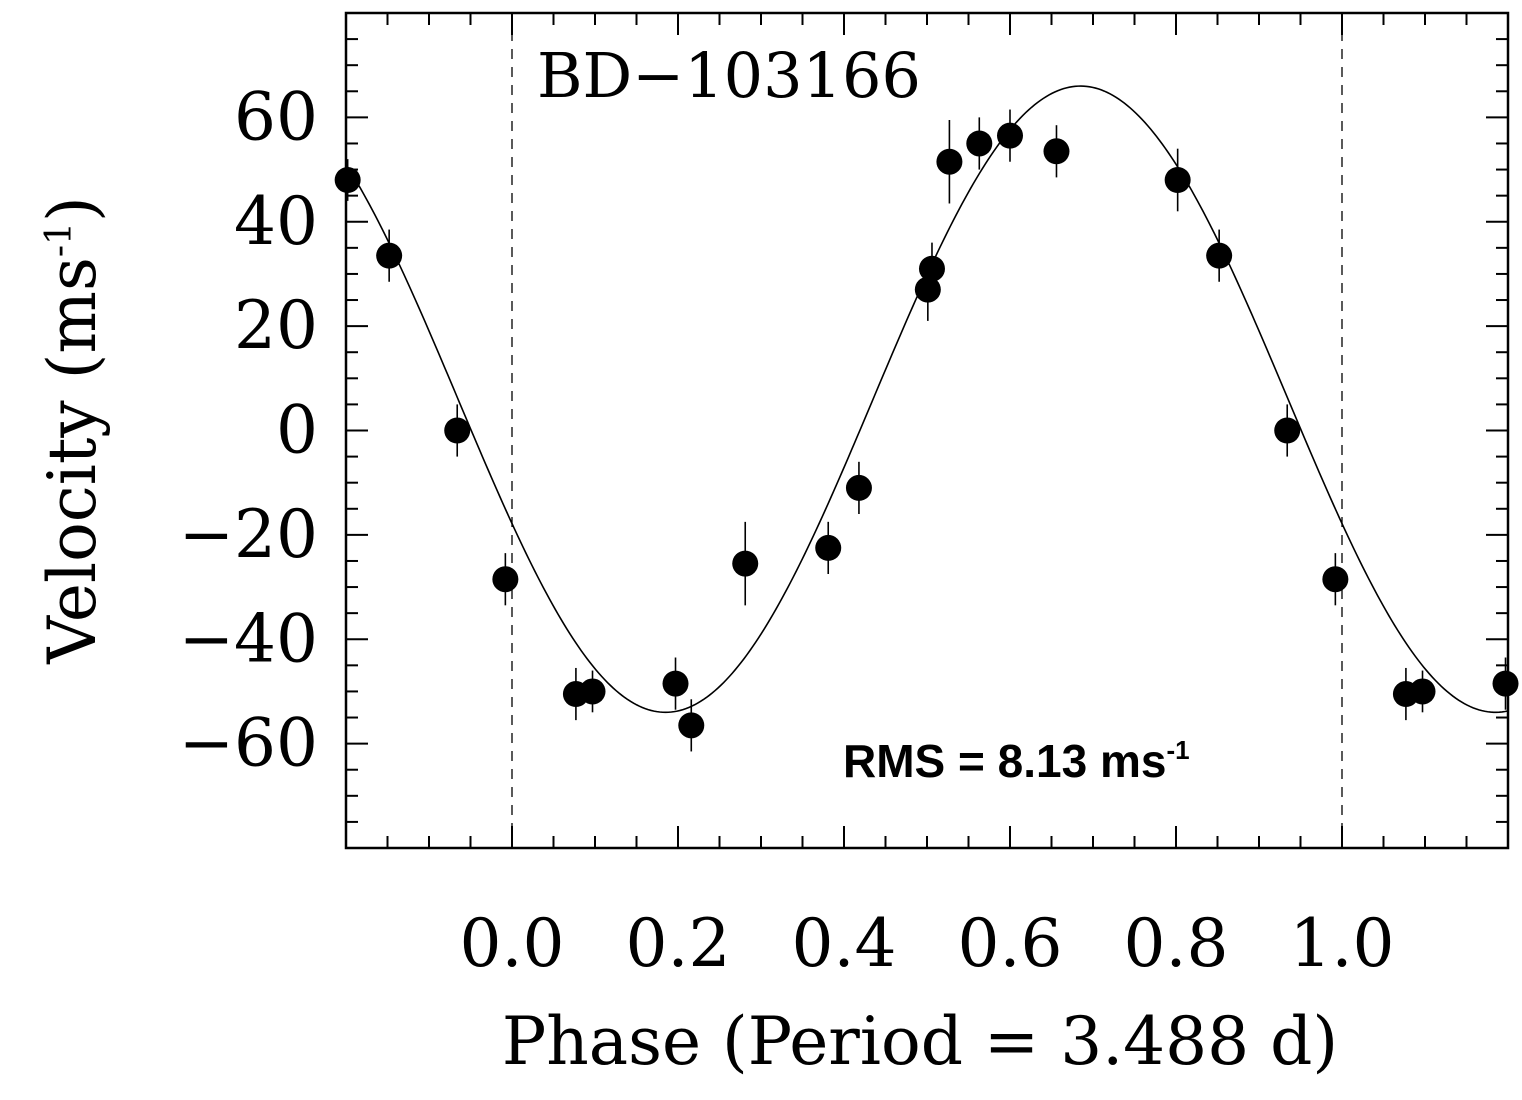  What do you see at coordinates (678, 943) in the screenshot?
I see `x-tick-label: 0.2` at bounding box center [678, 943].